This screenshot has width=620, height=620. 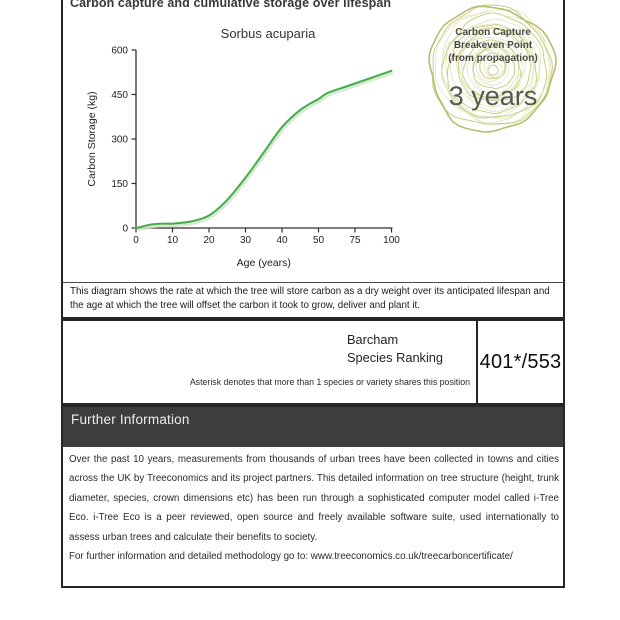 What do you see at coordinates (493, 32) in the screenshot?
I see `badge-caption-line: Carbon Capture` at bounding box center [493, 32].